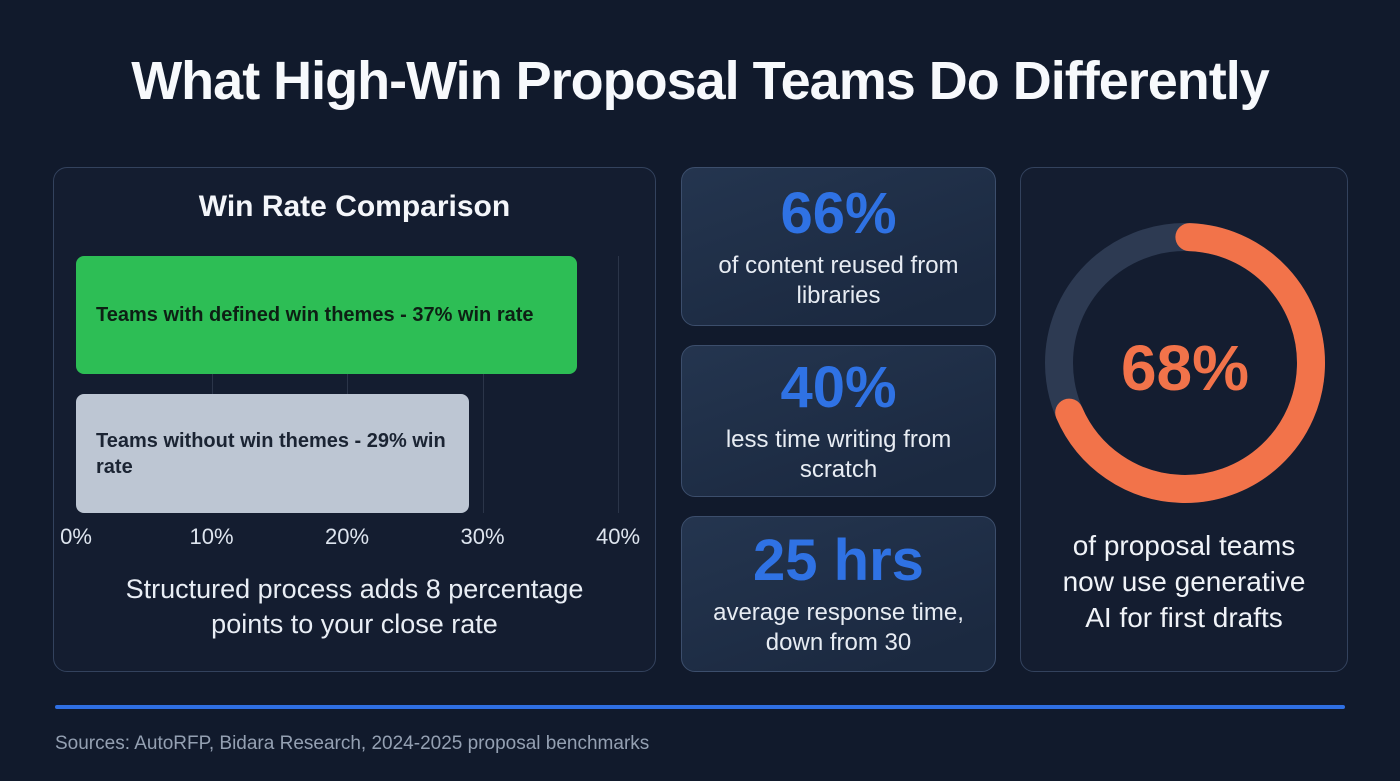 Image resolution: width=1400 pixels, height=781 pixels. I want to click on chart-title: Win Rate Comparison, so click(354, 206).